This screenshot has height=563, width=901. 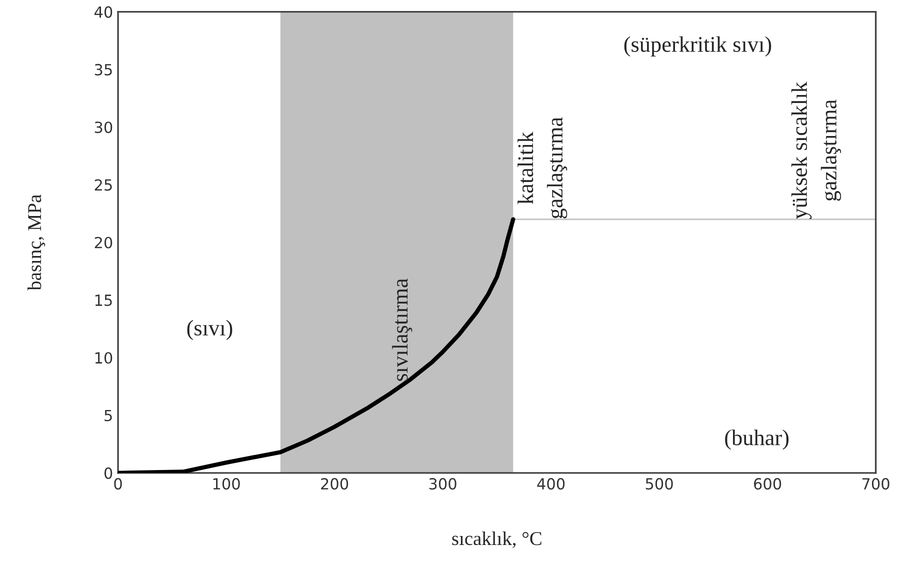 I want to click on x-axis-title: sıcaklık, °C, so click(x=497, y=539).